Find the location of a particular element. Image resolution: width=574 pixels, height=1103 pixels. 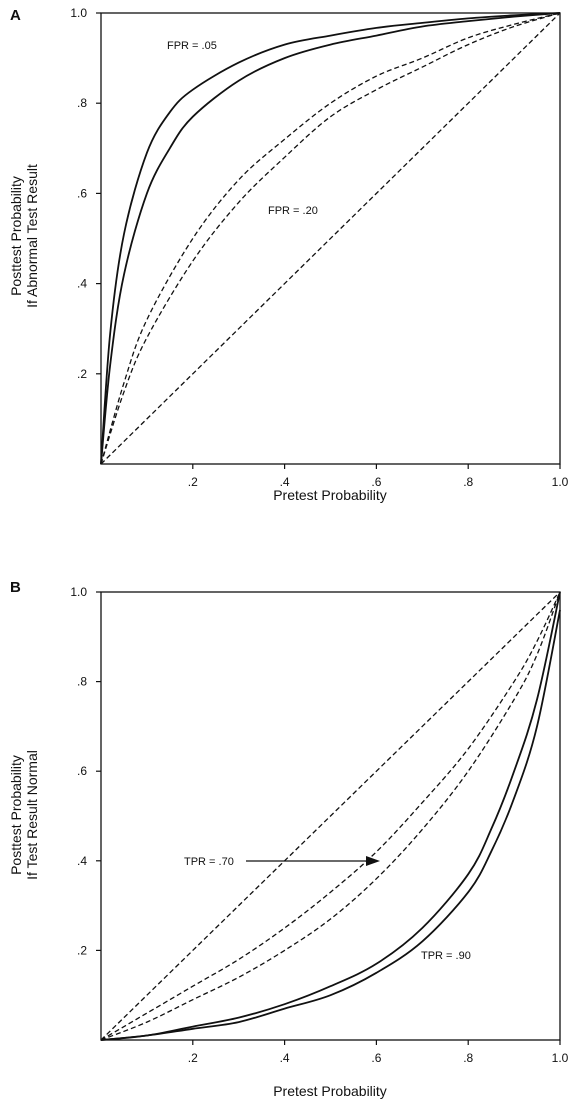

annotation-fpr-05: FPR = .05 is located at coordinates (192, 46).